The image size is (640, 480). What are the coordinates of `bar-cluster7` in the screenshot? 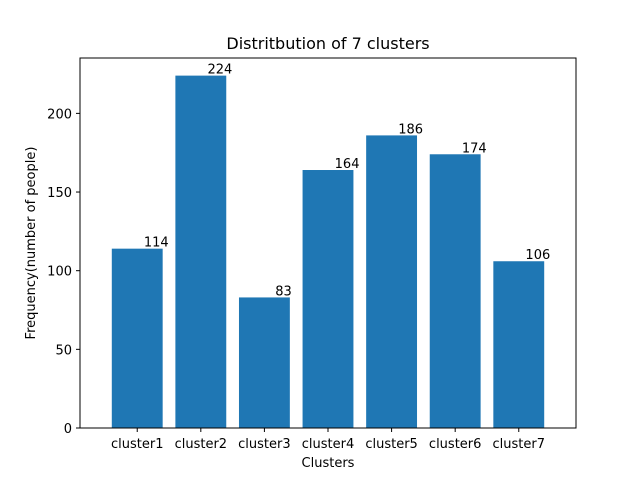 It's located at (519, 344).